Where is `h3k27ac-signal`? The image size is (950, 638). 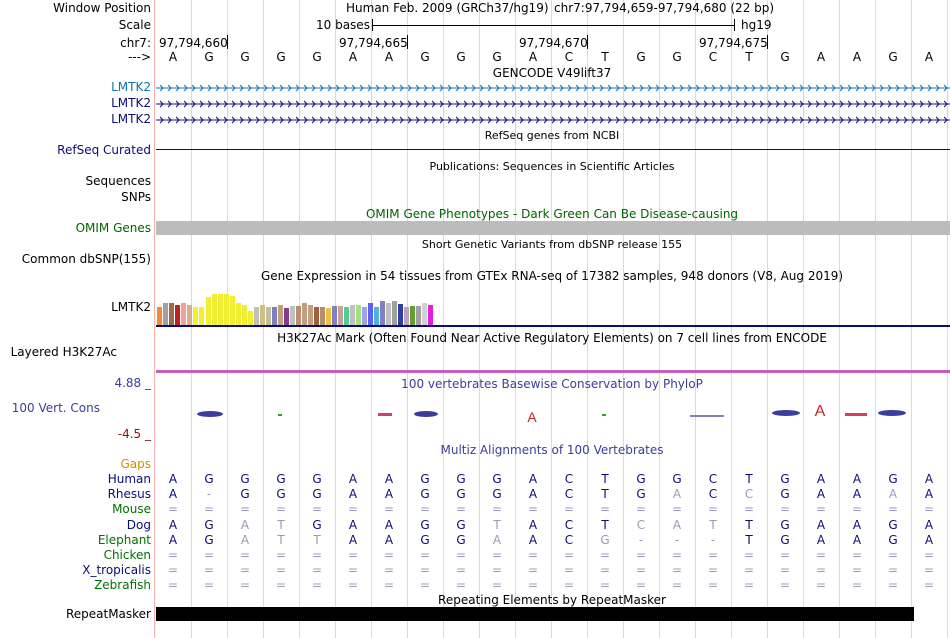
h3k27ac-signal is located at coordinates (553, 371).